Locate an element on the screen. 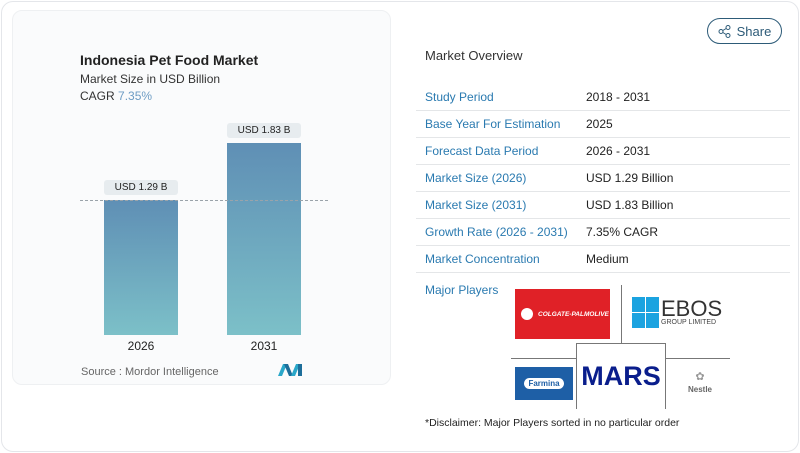 Image resolution: width=800 pixels, height=453 pixels. chart-cagr: CAGR 7.35% is located at coordinates (116, 96).